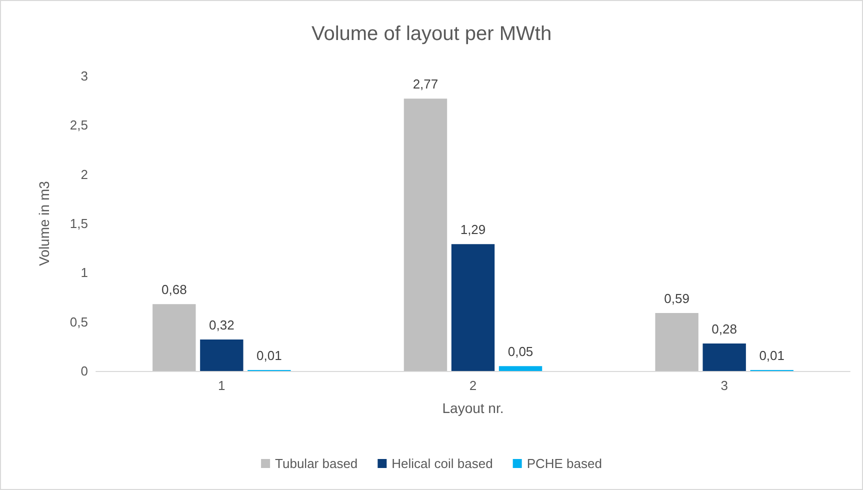 Image resolution: width=863 pixels, height=490 pixels. What do you see at coordinates (677, 298) in the screenshot?
I see `data-label: 0,59` at bounding box center [677, 298].